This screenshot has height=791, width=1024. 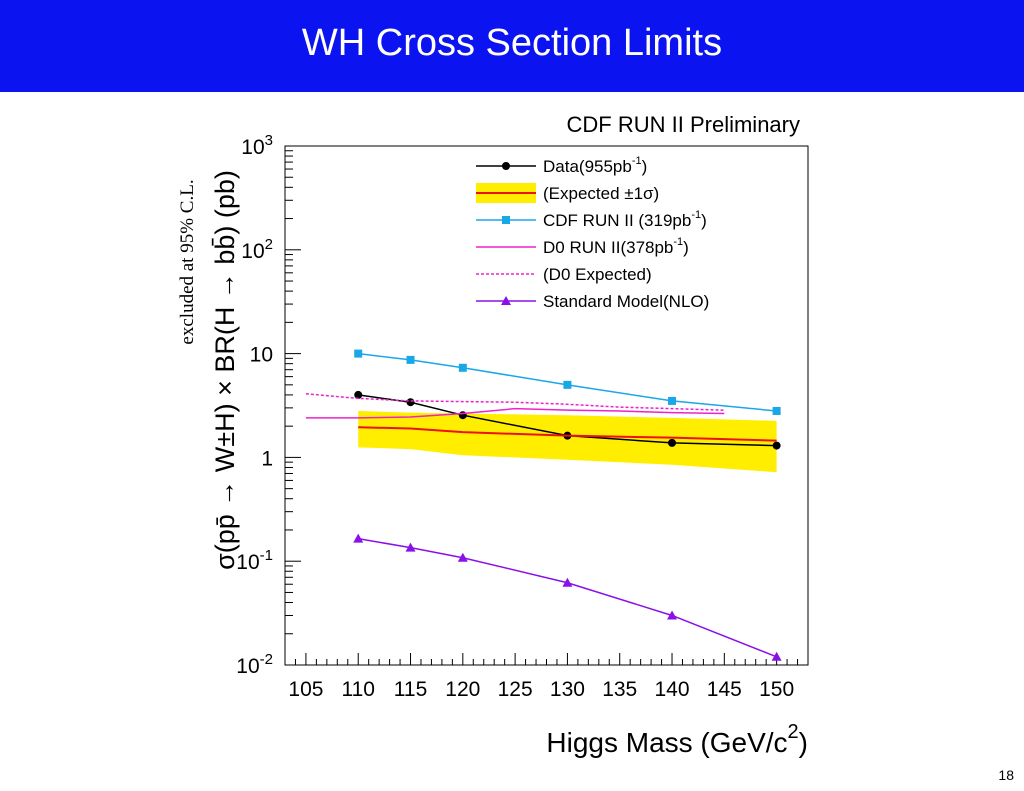 I want to click on y-axis-label: σ(pp̄ → W±H) × BR(H → bb̄) (pb), so click(x=225, y=370).